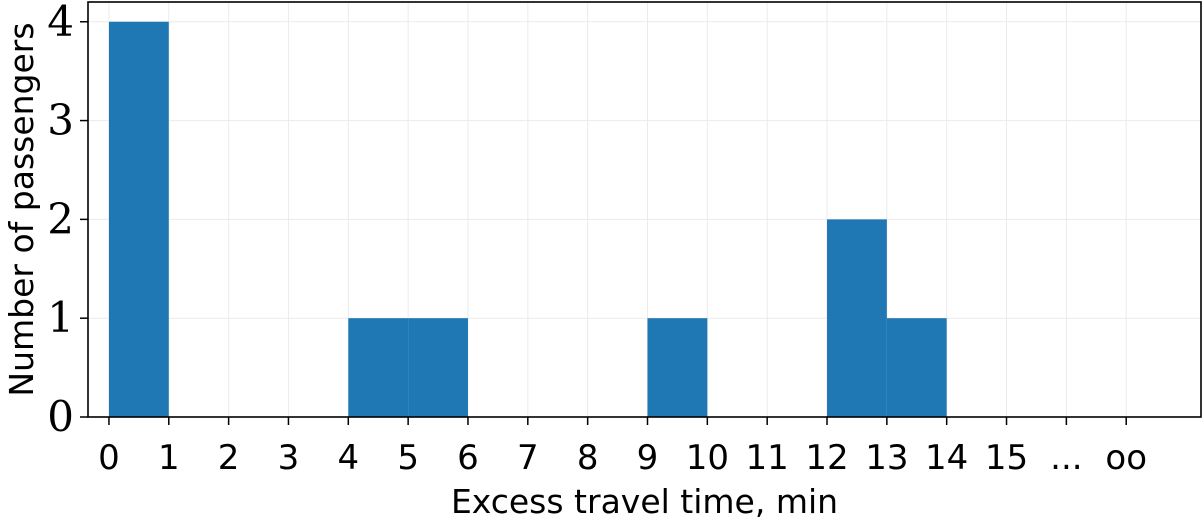  I want to click on x-tick-label: 13, so click(886, 458).